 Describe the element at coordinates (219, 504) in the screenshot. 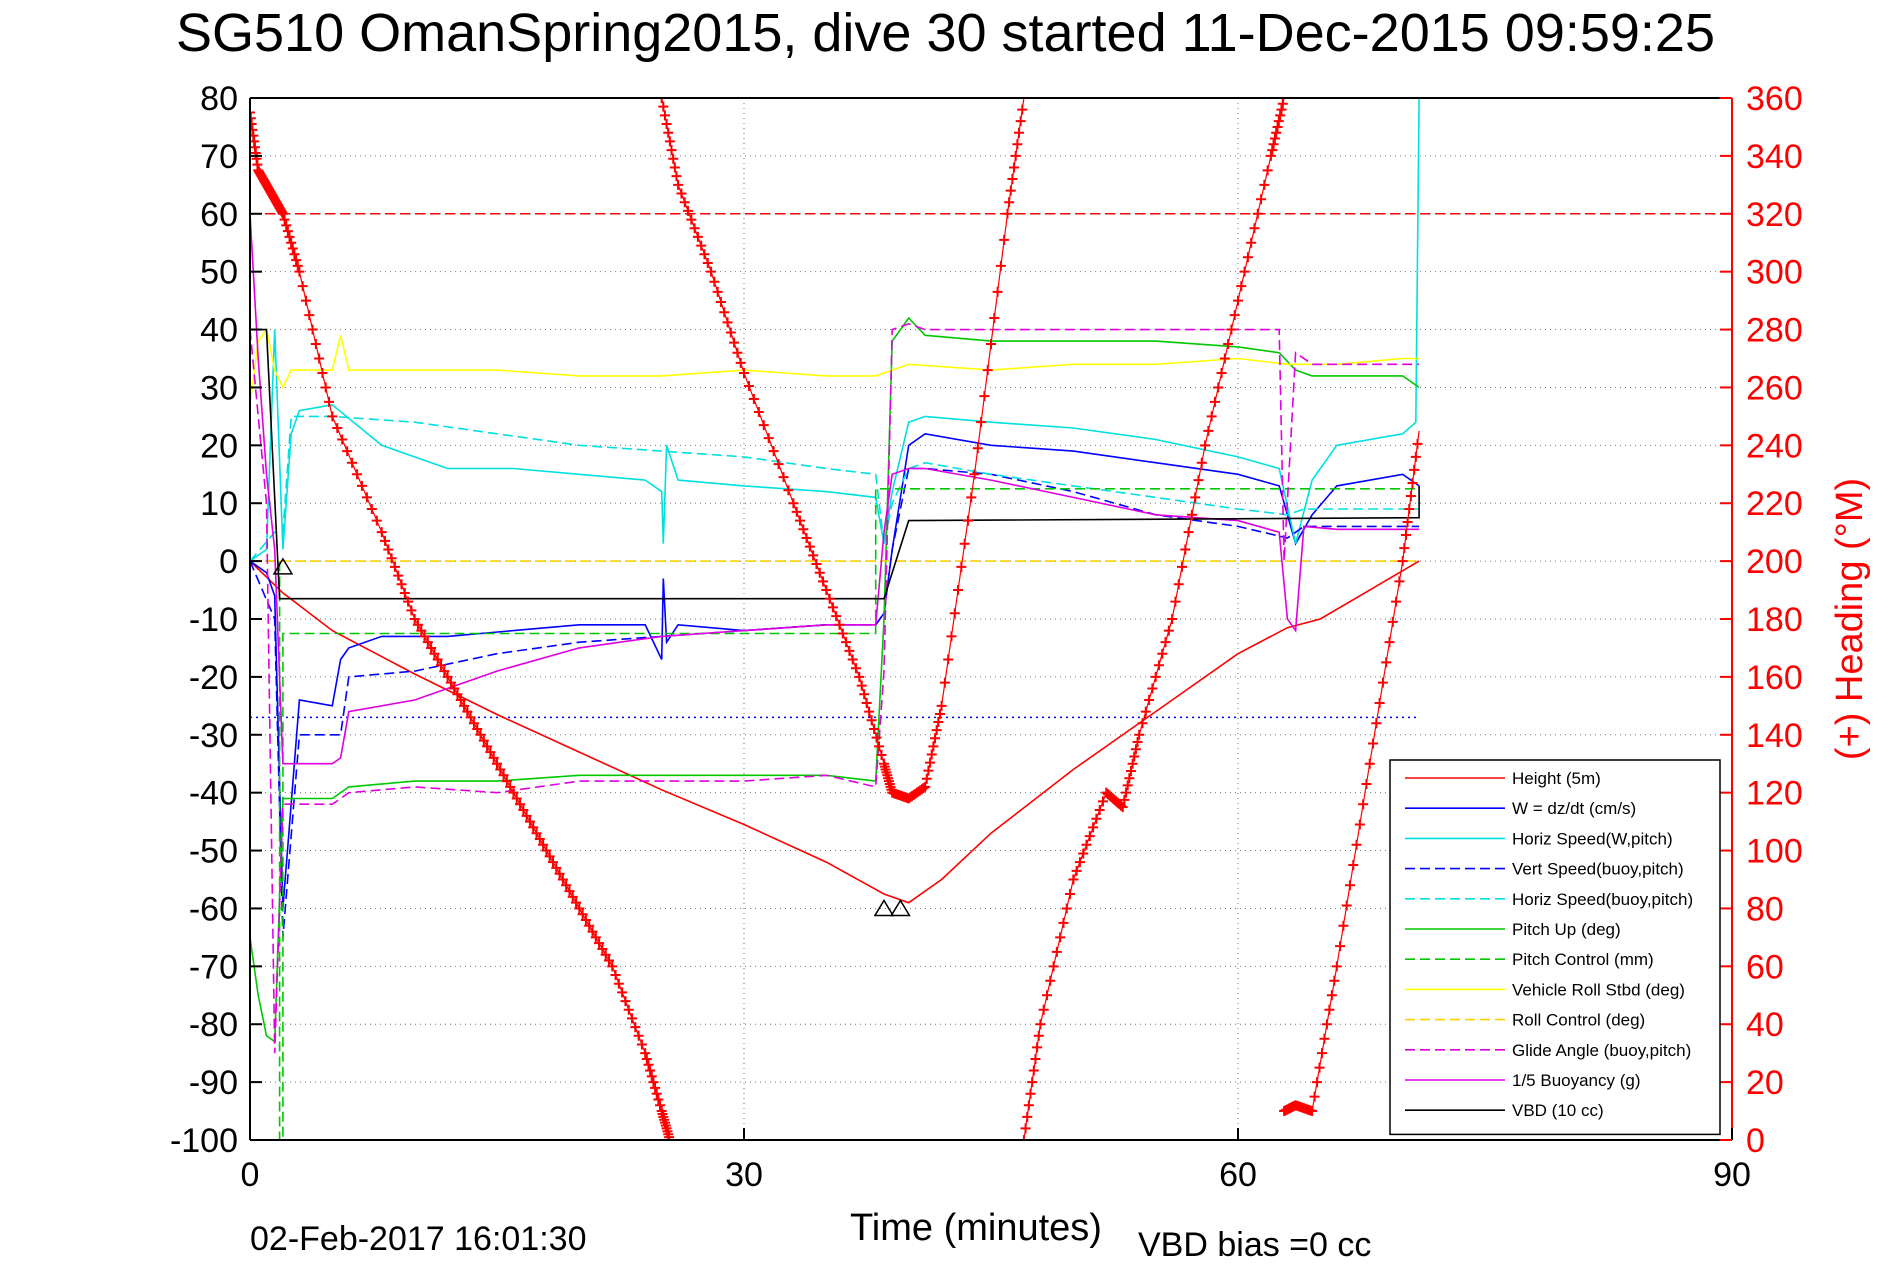

I see `y-tick-label: 10` at that location.